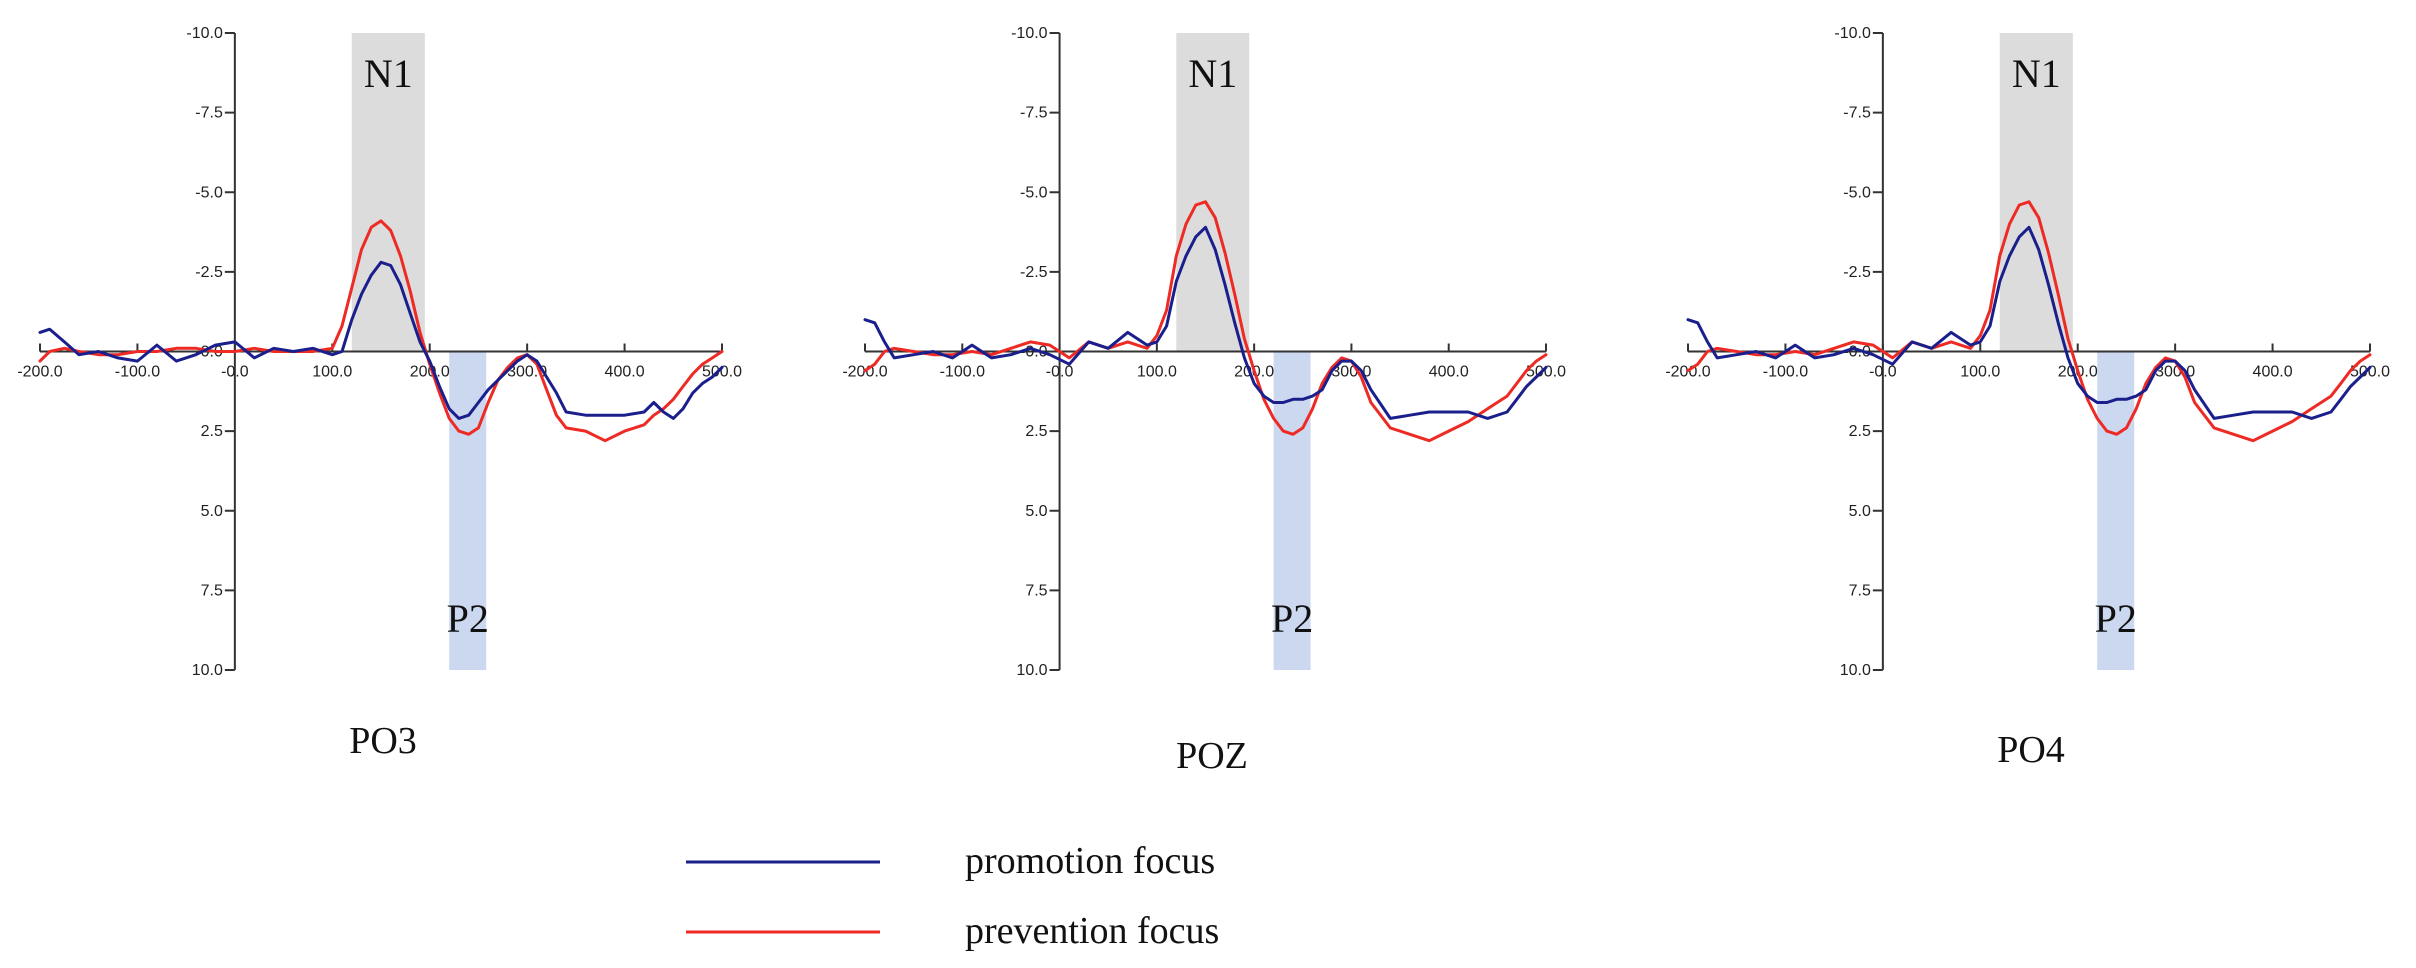 The width and height of the screenshot is (2416, 968). What do you see at coordinates (39, 372) in the screenshot?
I see `x-tick-label: -200.0` at bounding box center [39, 372].